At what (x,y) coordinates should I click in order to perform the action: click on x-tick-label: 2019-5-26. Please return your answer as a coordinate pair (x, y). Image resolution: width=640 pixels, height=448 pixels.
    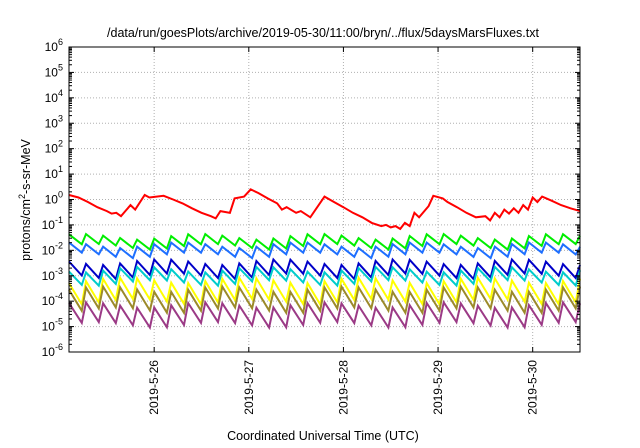
    Looking at the image, I should click on (154, 387).